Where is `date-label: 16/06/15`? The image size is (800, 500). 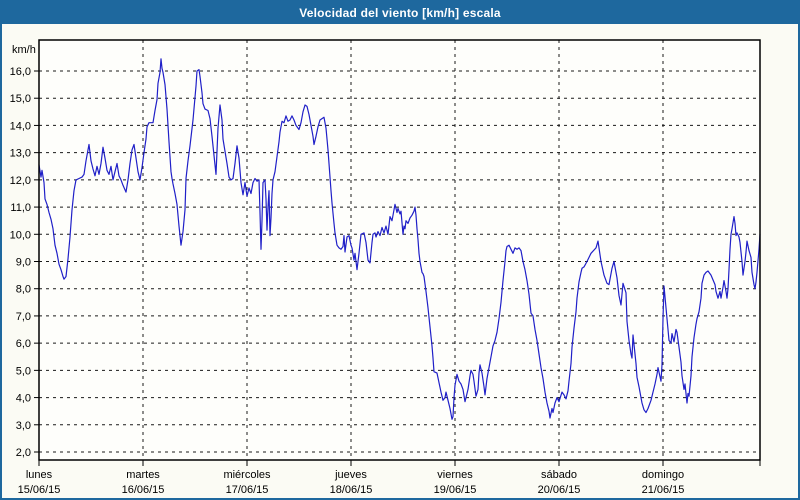
date-label: 16/06/15 is located at coordinates (143, 490).